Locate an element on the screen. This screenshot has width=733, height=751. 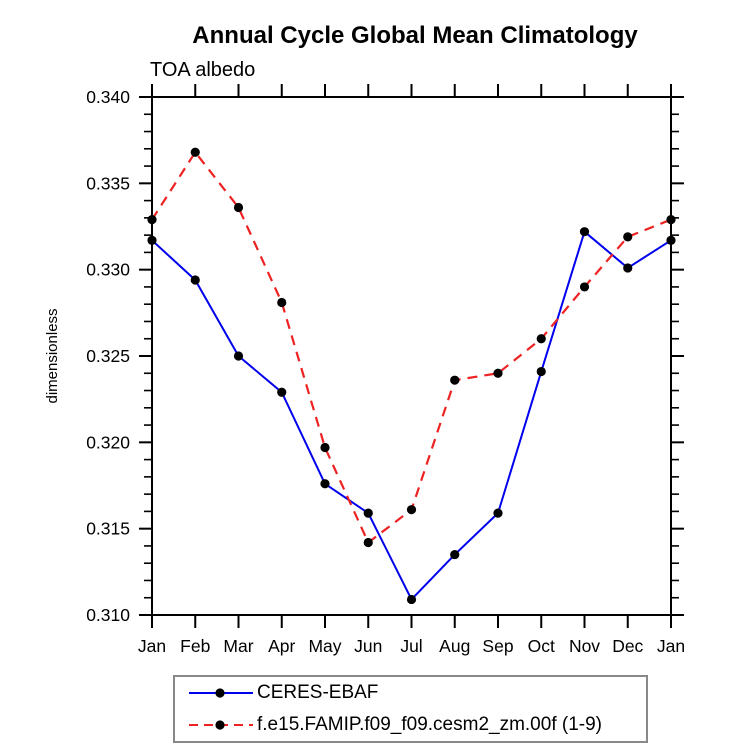
svg-text: 0.325 is located at coordinates (108, 356).